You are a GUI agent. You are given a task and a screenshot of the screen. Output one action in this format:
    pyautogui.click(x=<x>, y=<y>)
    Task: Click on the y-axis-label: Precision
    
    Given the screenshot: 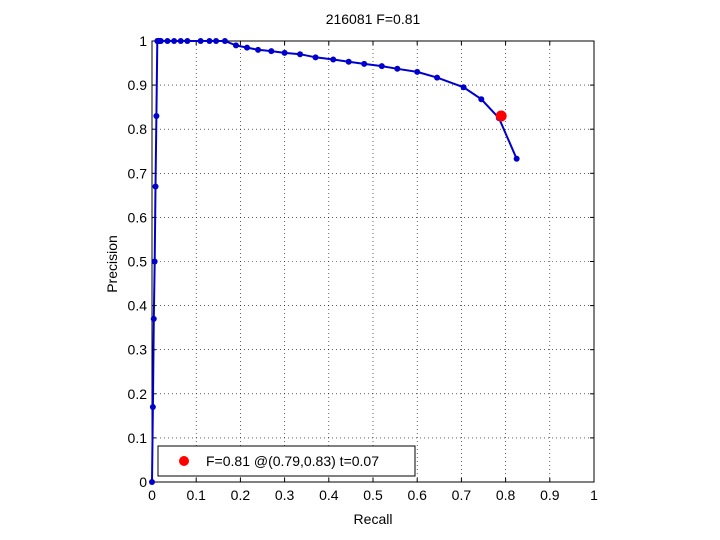 What is the action you would take?
    pyautogui.click(x=112, y=264)
    